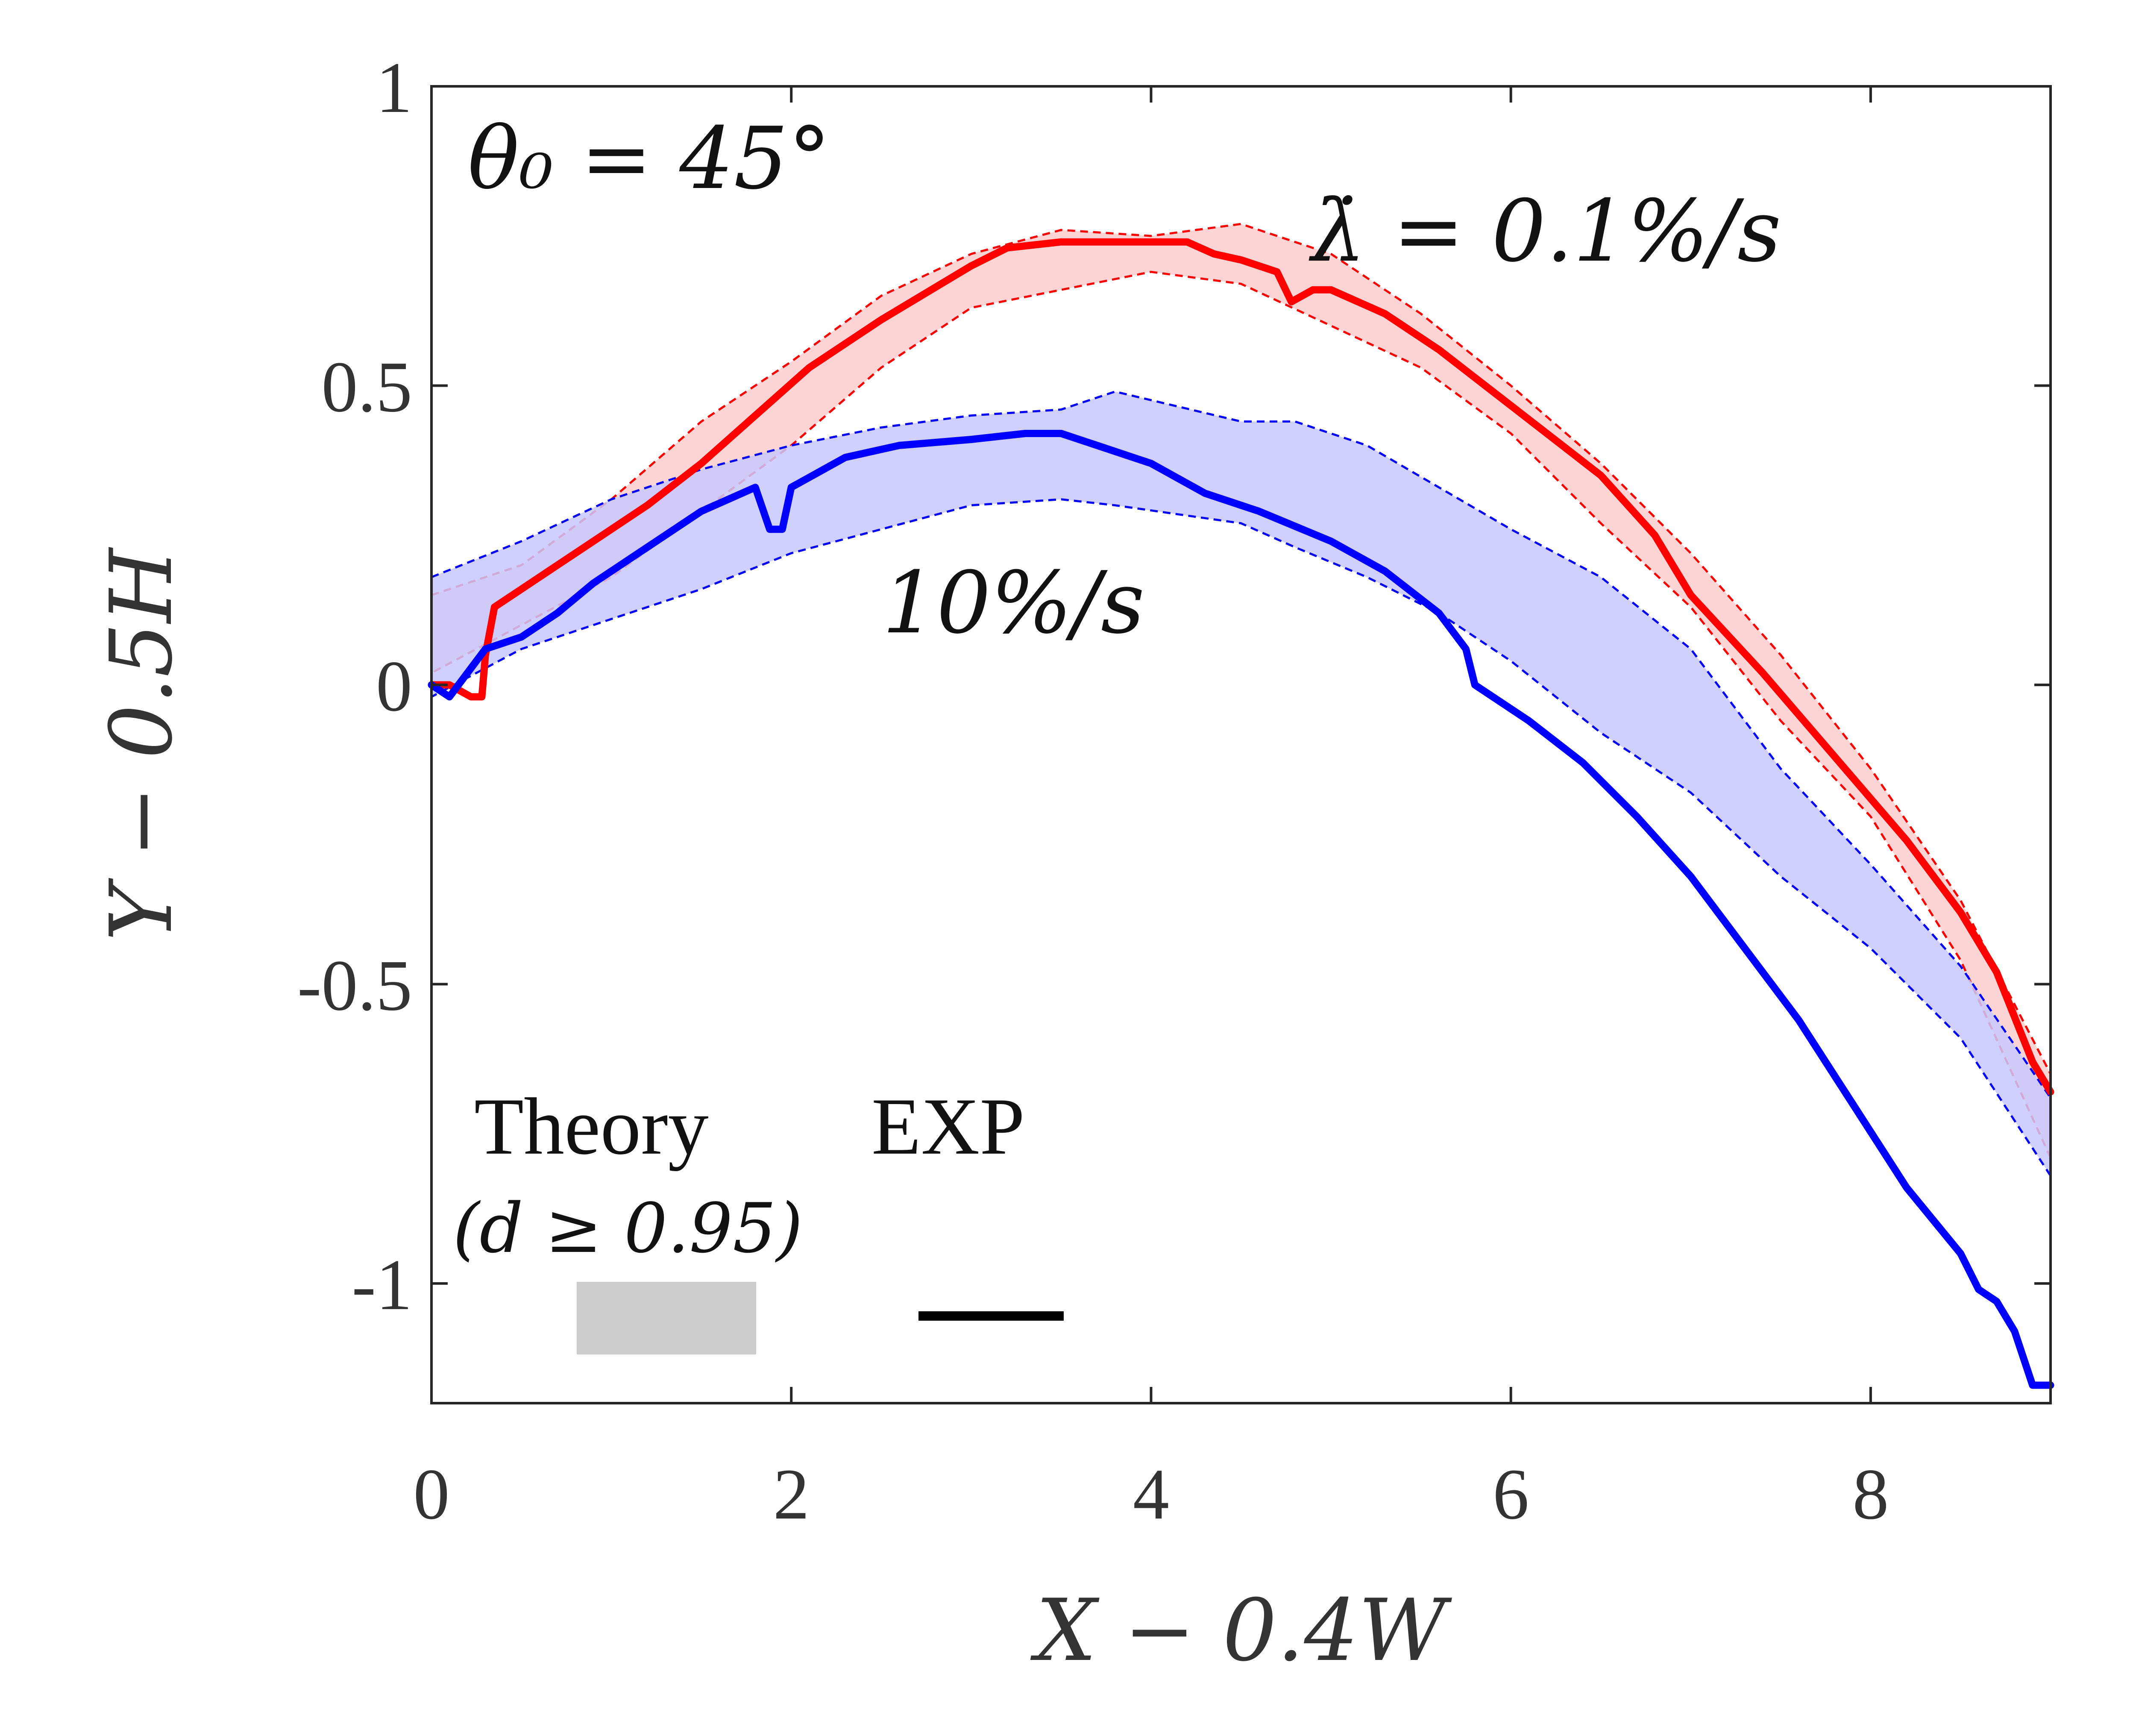 This screenshot has height=1736, width=2136. What do you see at coordinates (394, 686) in the screenshot?
I see `y-tick-label-2: 0` at bounding box center [394, 686].